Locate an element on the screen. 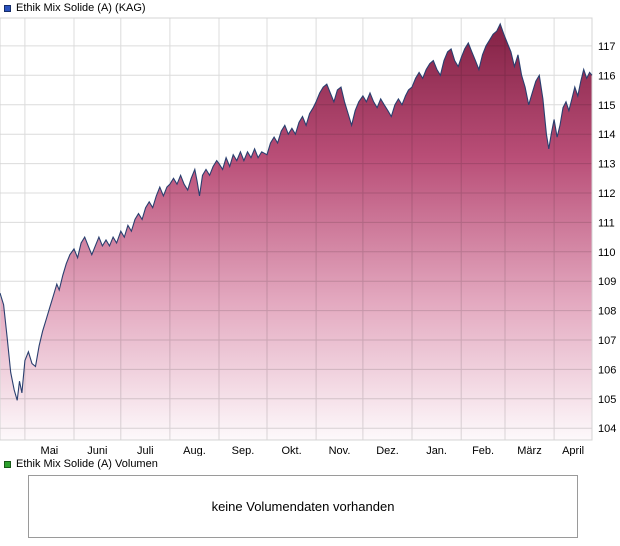  svg-text: Feb. is located at coordinates (483, 450).